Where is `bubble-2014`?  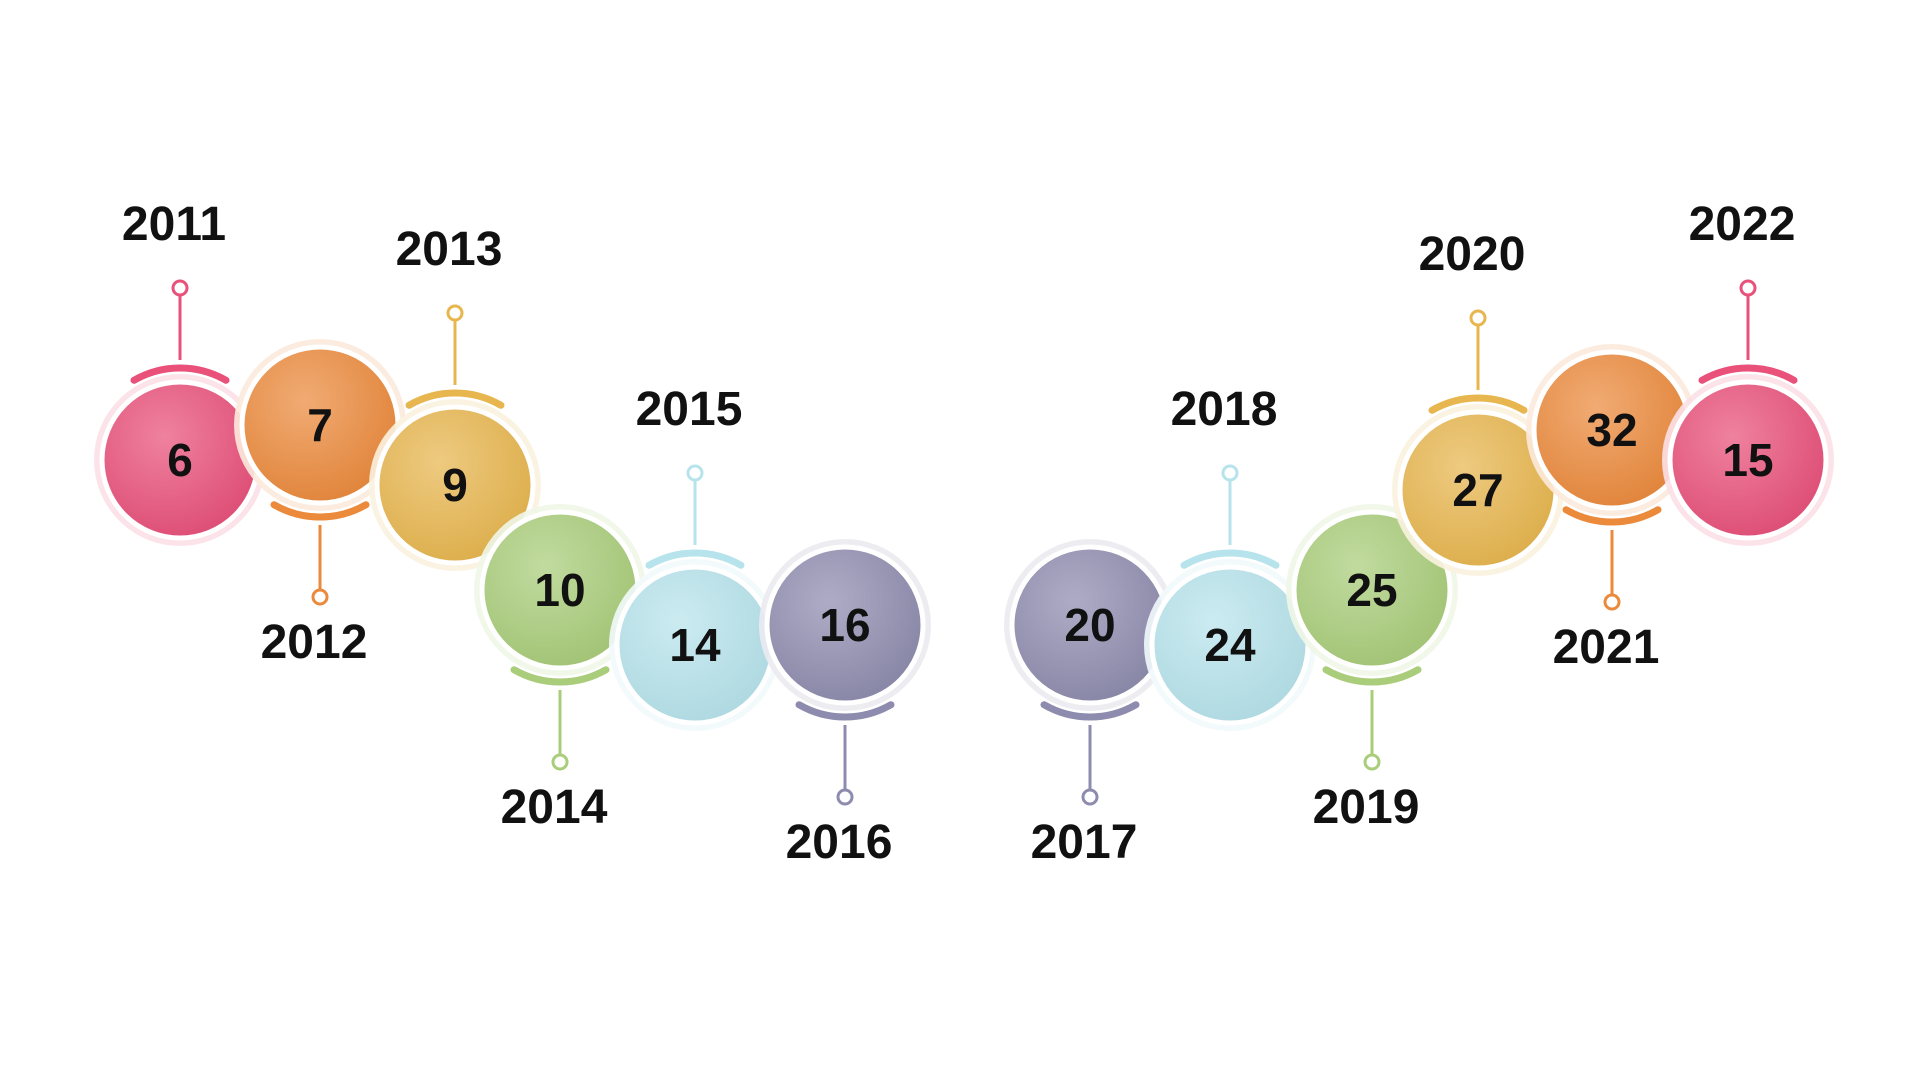
bubble-2014 is located at coordinates (560, 590).